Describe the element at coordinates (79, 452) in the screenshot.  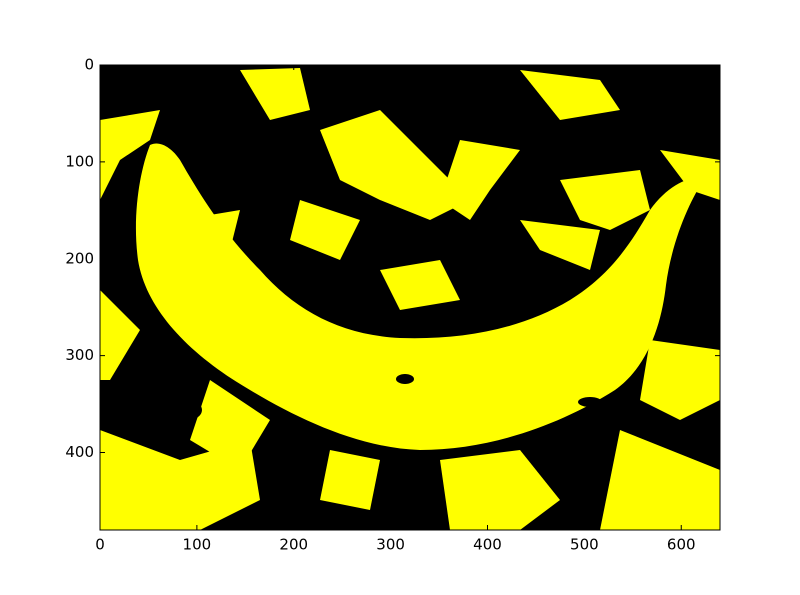
I see `y-tick-label: 400` at that location.